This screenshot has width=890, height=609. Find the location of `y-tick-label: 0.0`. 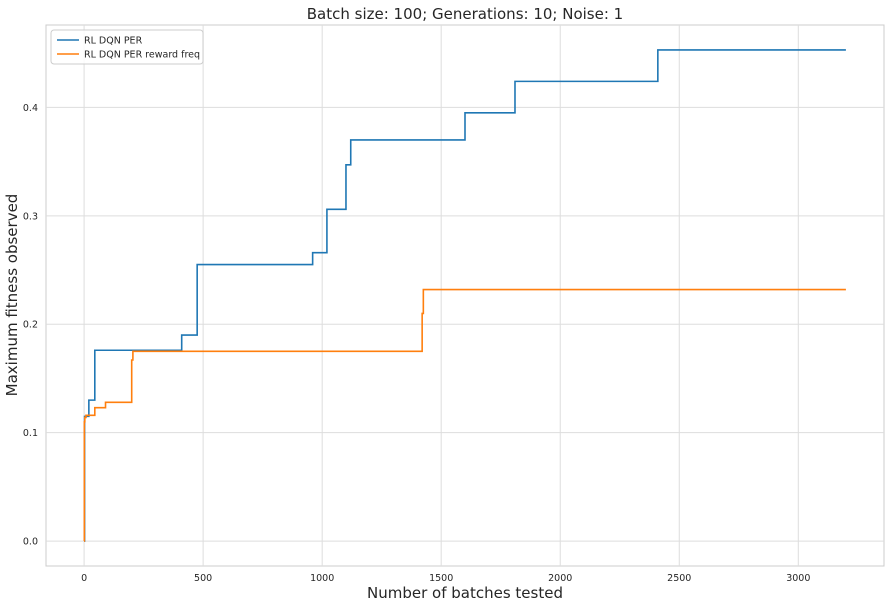

y-tick-label: 0.0 is located at coordinates (30, 542).